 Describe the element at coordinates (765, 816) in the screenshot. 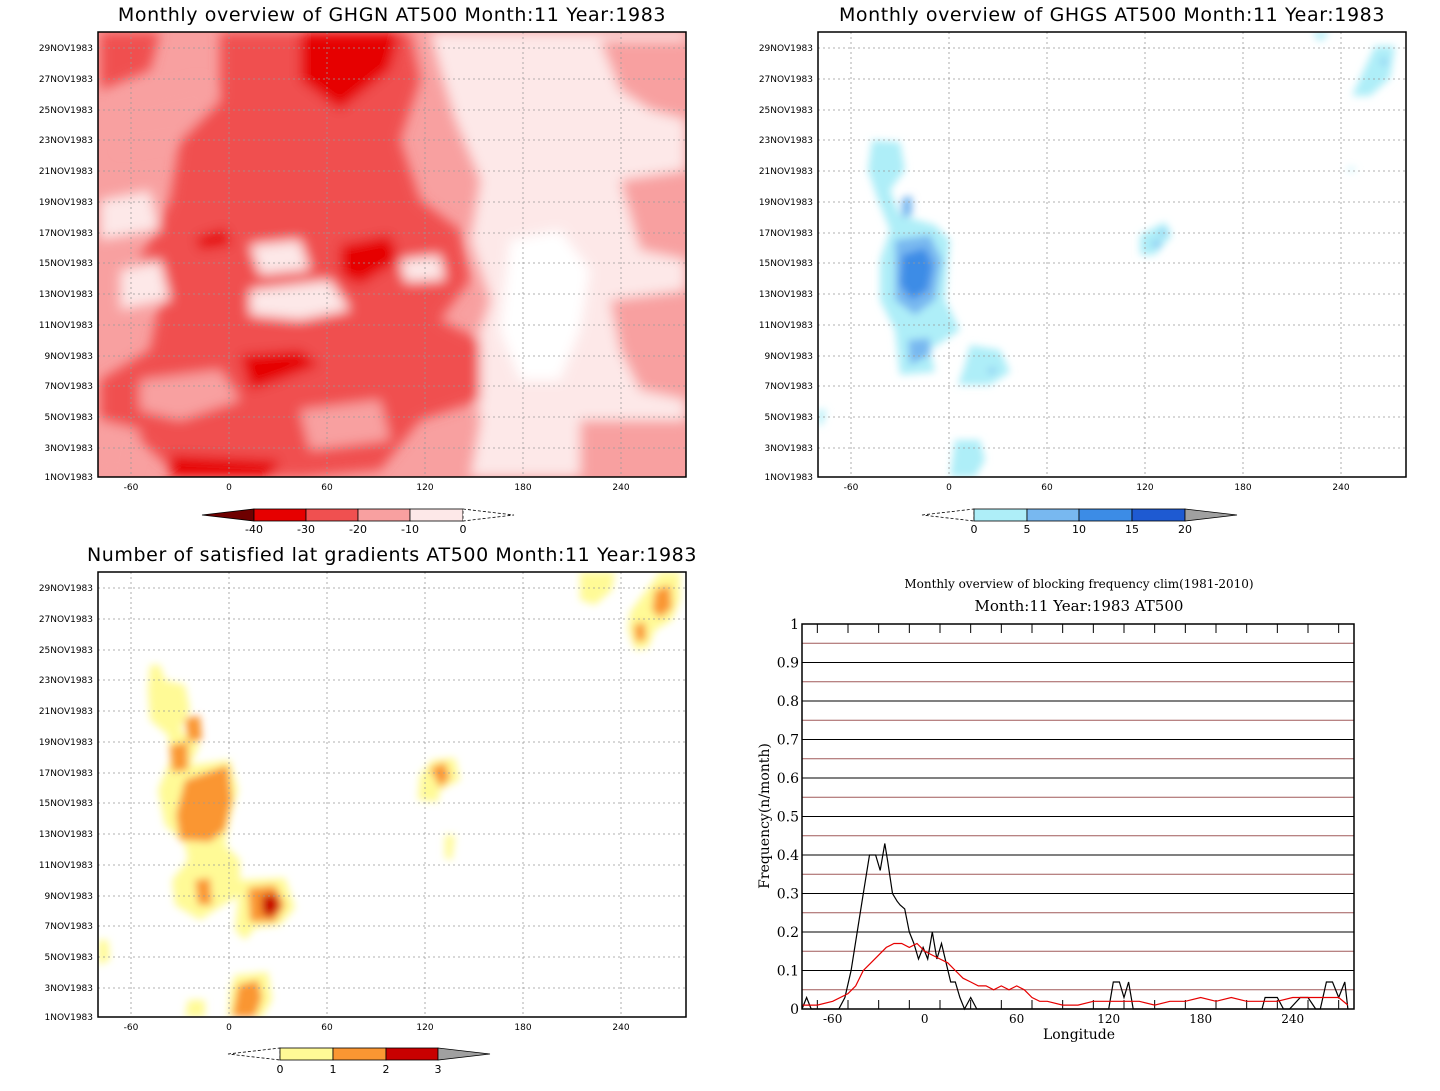

I see `blocking-y-axis-label: Frequency(n/month)` at that location.